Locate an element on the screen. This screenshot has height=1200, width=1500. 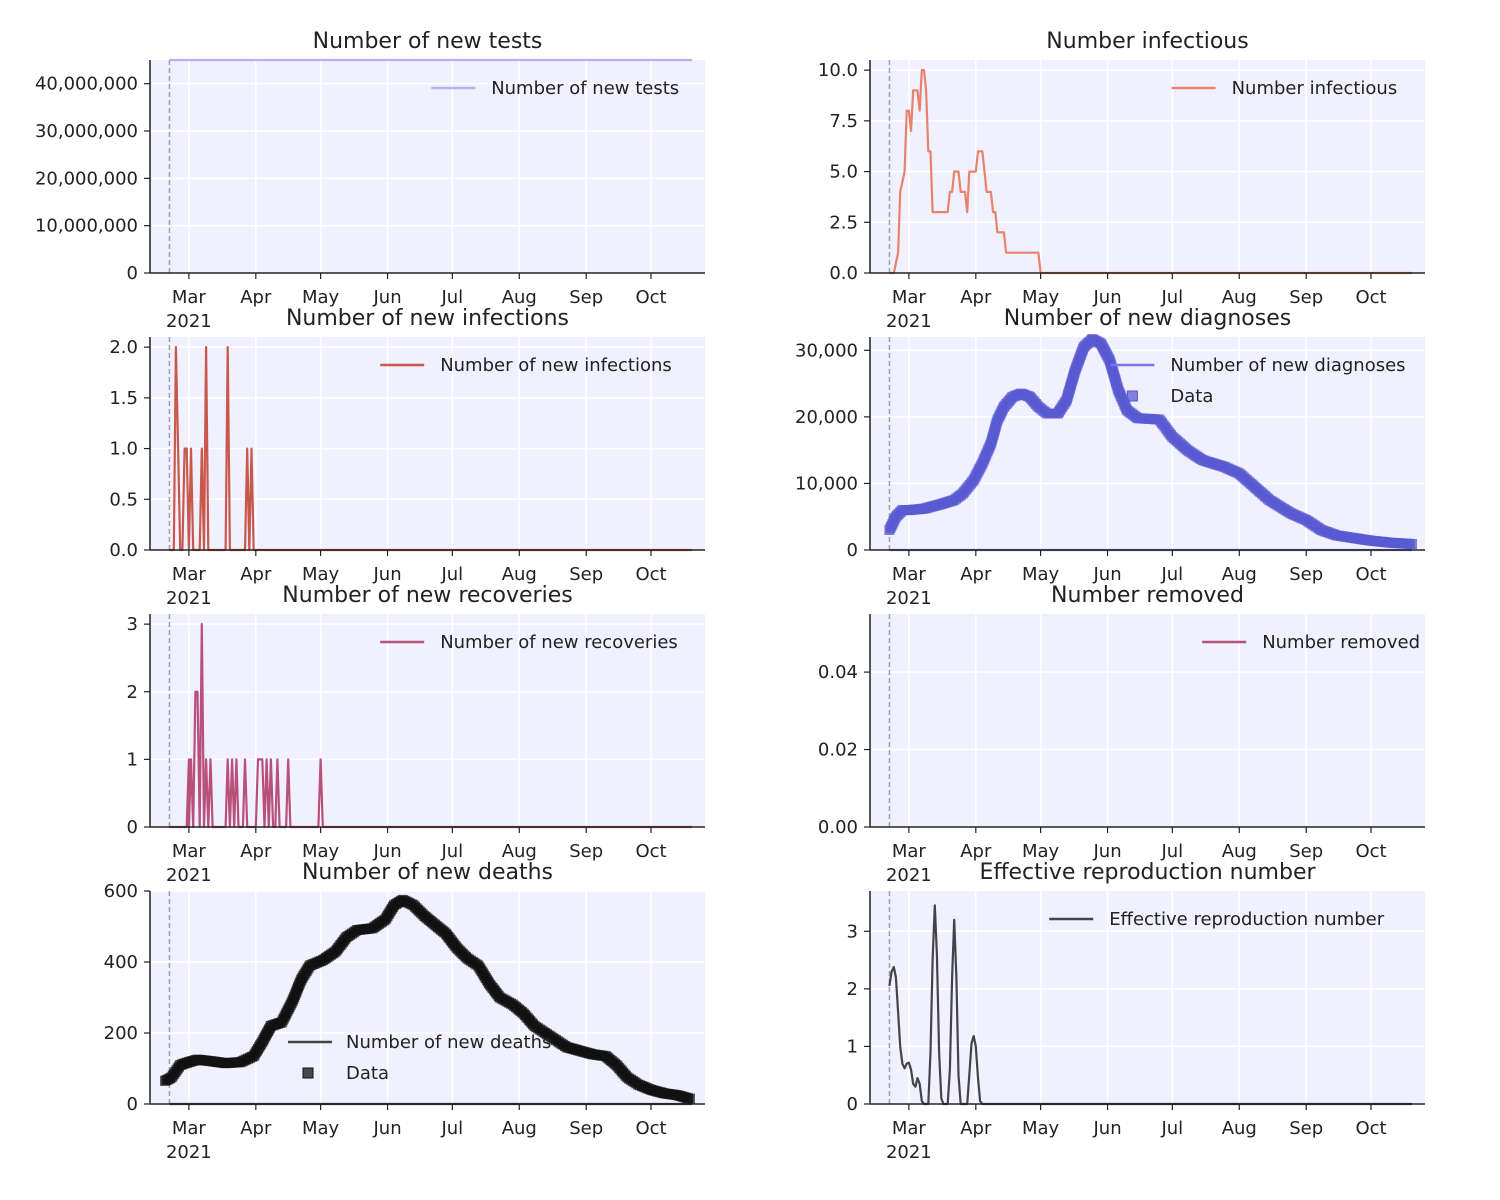
y-tick-label: 30,000,000 is located at coordinates (86, 131).